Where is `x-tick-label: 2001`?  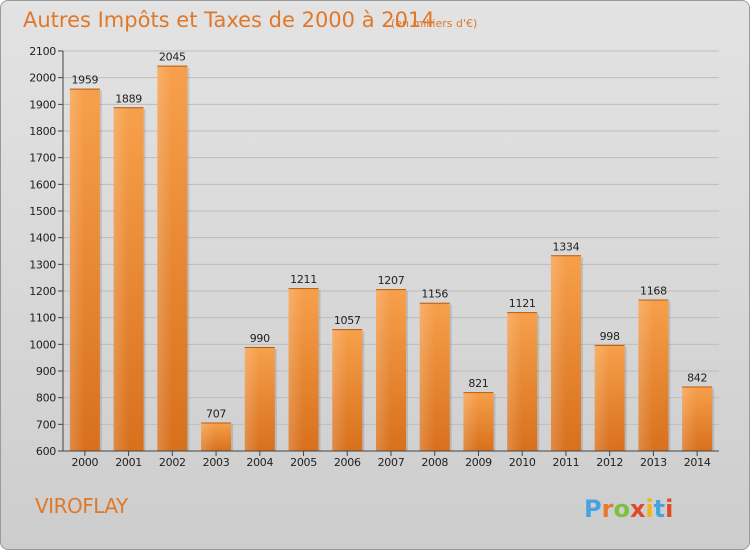
x-tick-label: 2001 is located at coordinates (128, 462).